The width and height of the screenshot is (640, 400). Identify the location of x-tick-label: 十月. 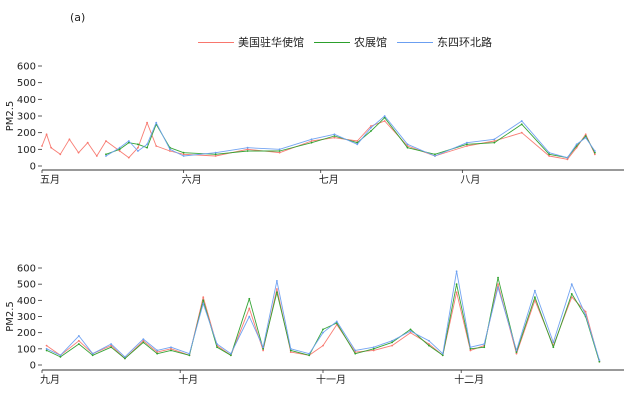
(188, 379).